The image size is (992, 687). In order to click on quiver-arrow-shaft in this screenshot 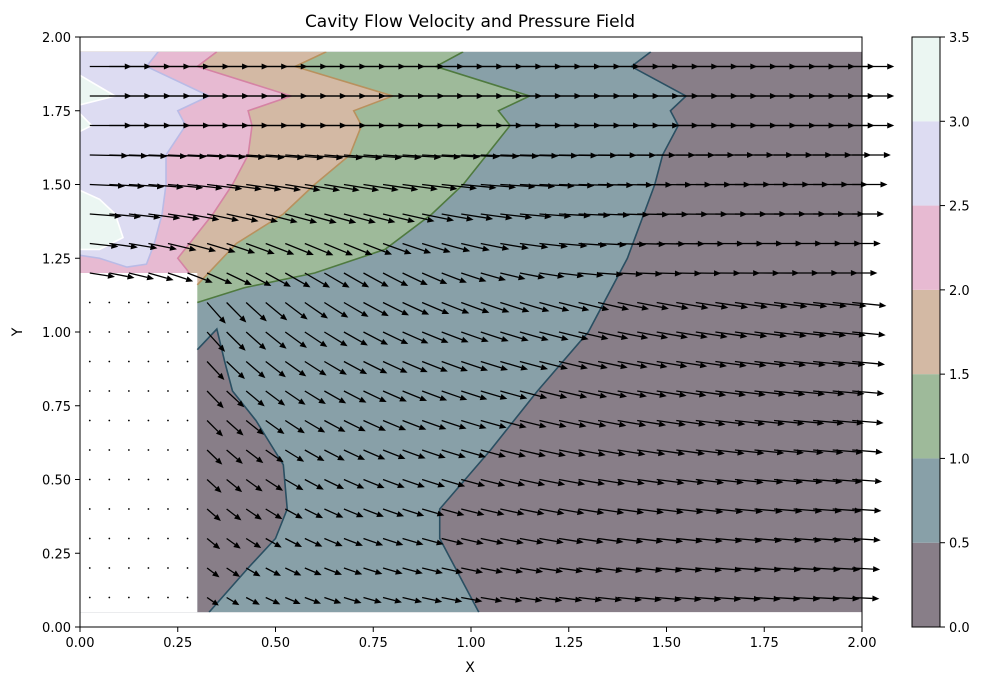, I will do `click(646, 273)`.